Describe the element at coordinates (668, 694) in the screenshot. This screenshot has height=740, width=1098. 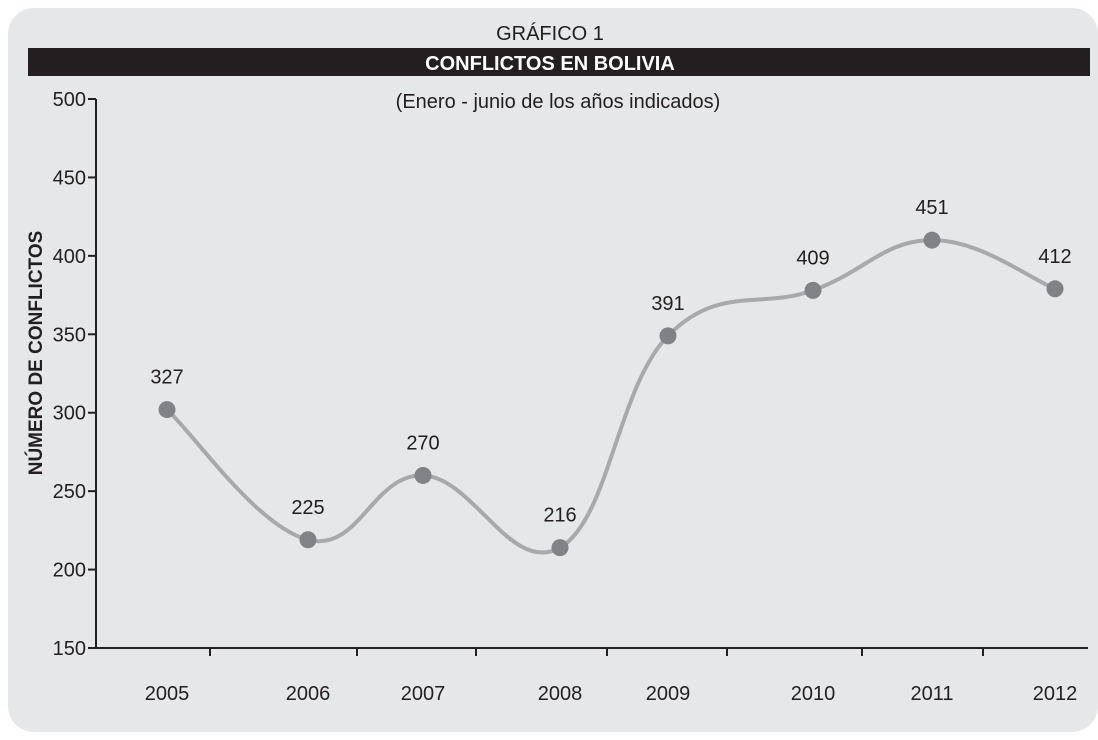
I see `x-tick-label: 2009` at that location.